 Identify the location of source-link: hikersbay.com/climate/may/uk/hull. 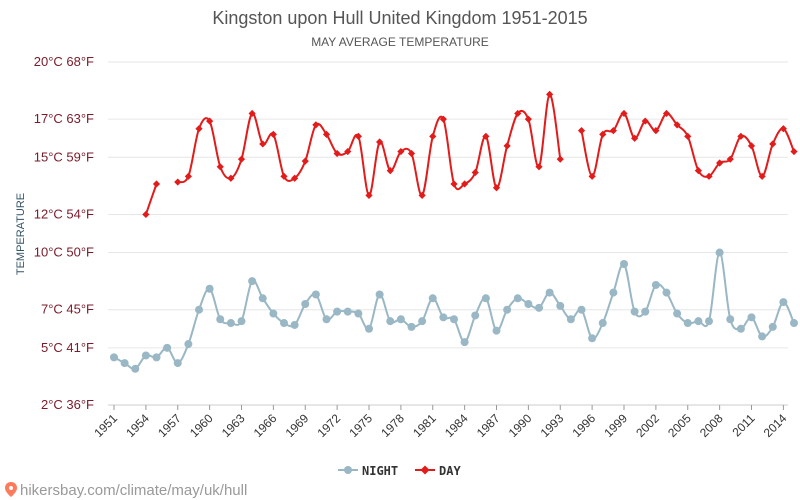
(126, 490).